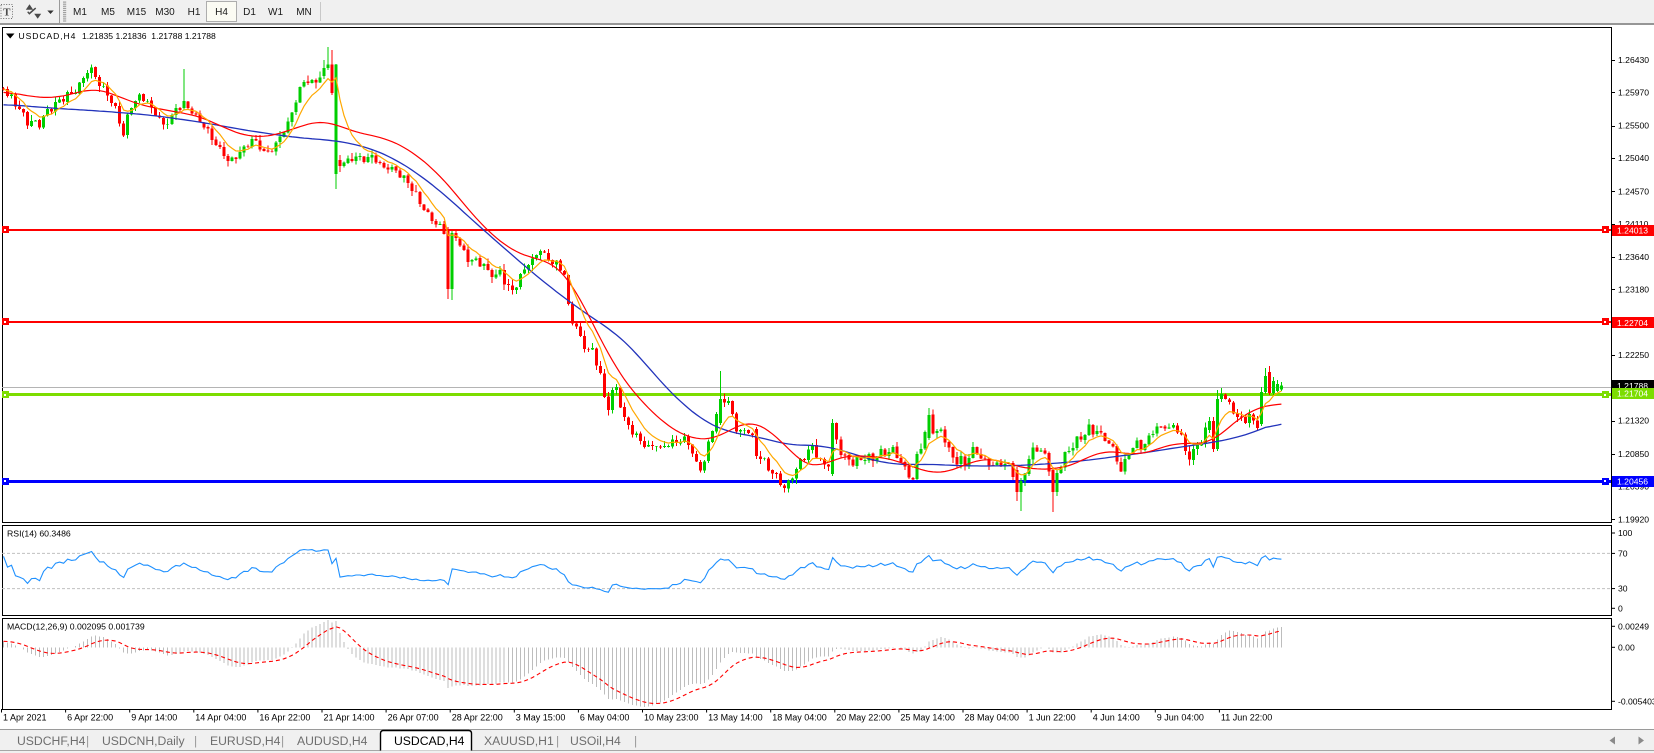  I want to click on svg-text: USOil,H4, so click(595, 741).